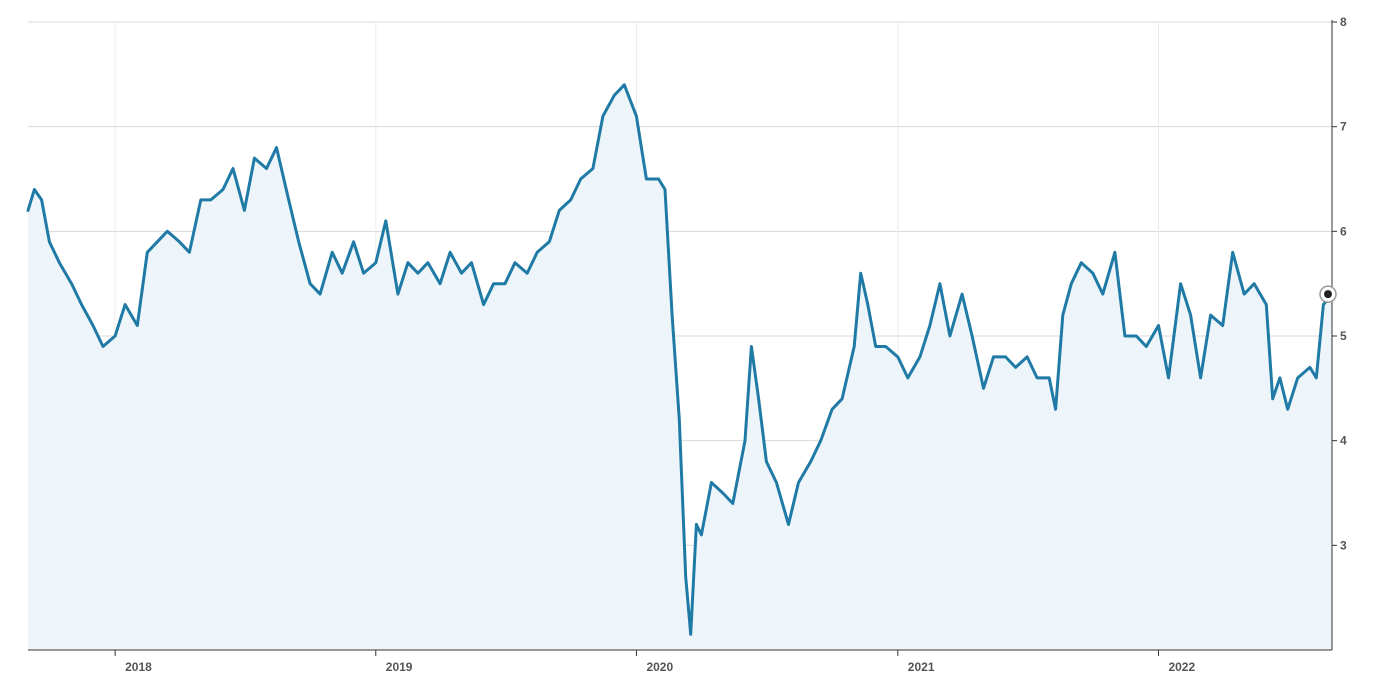 Image resolution: width=1384 pixels, height=687 pixels. What do you see at coordinates (1343, 231) in the screenshot?
I see `y-tick-label: 6` at bounding box center [1343, 231].